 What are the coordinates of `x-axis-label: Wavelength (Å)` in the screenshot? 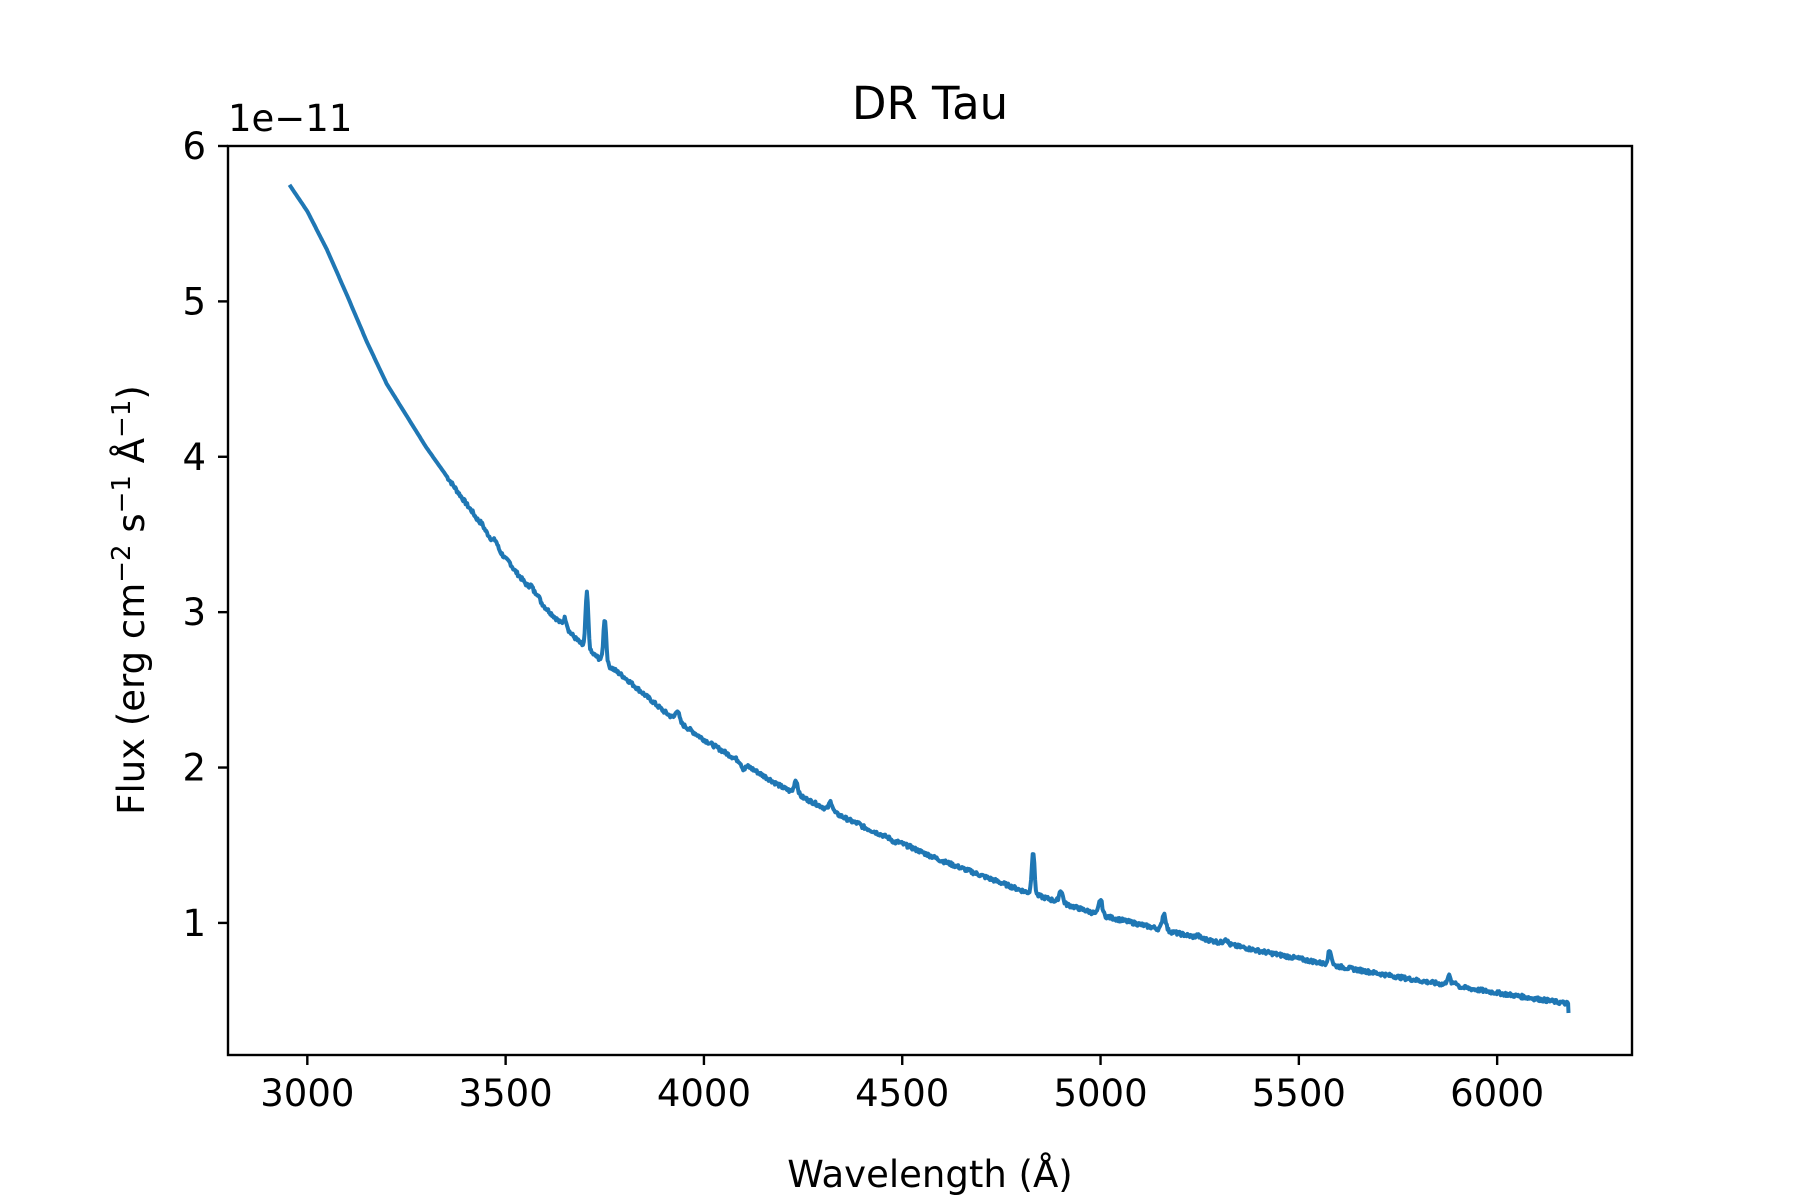 It's located at (929, 1174).